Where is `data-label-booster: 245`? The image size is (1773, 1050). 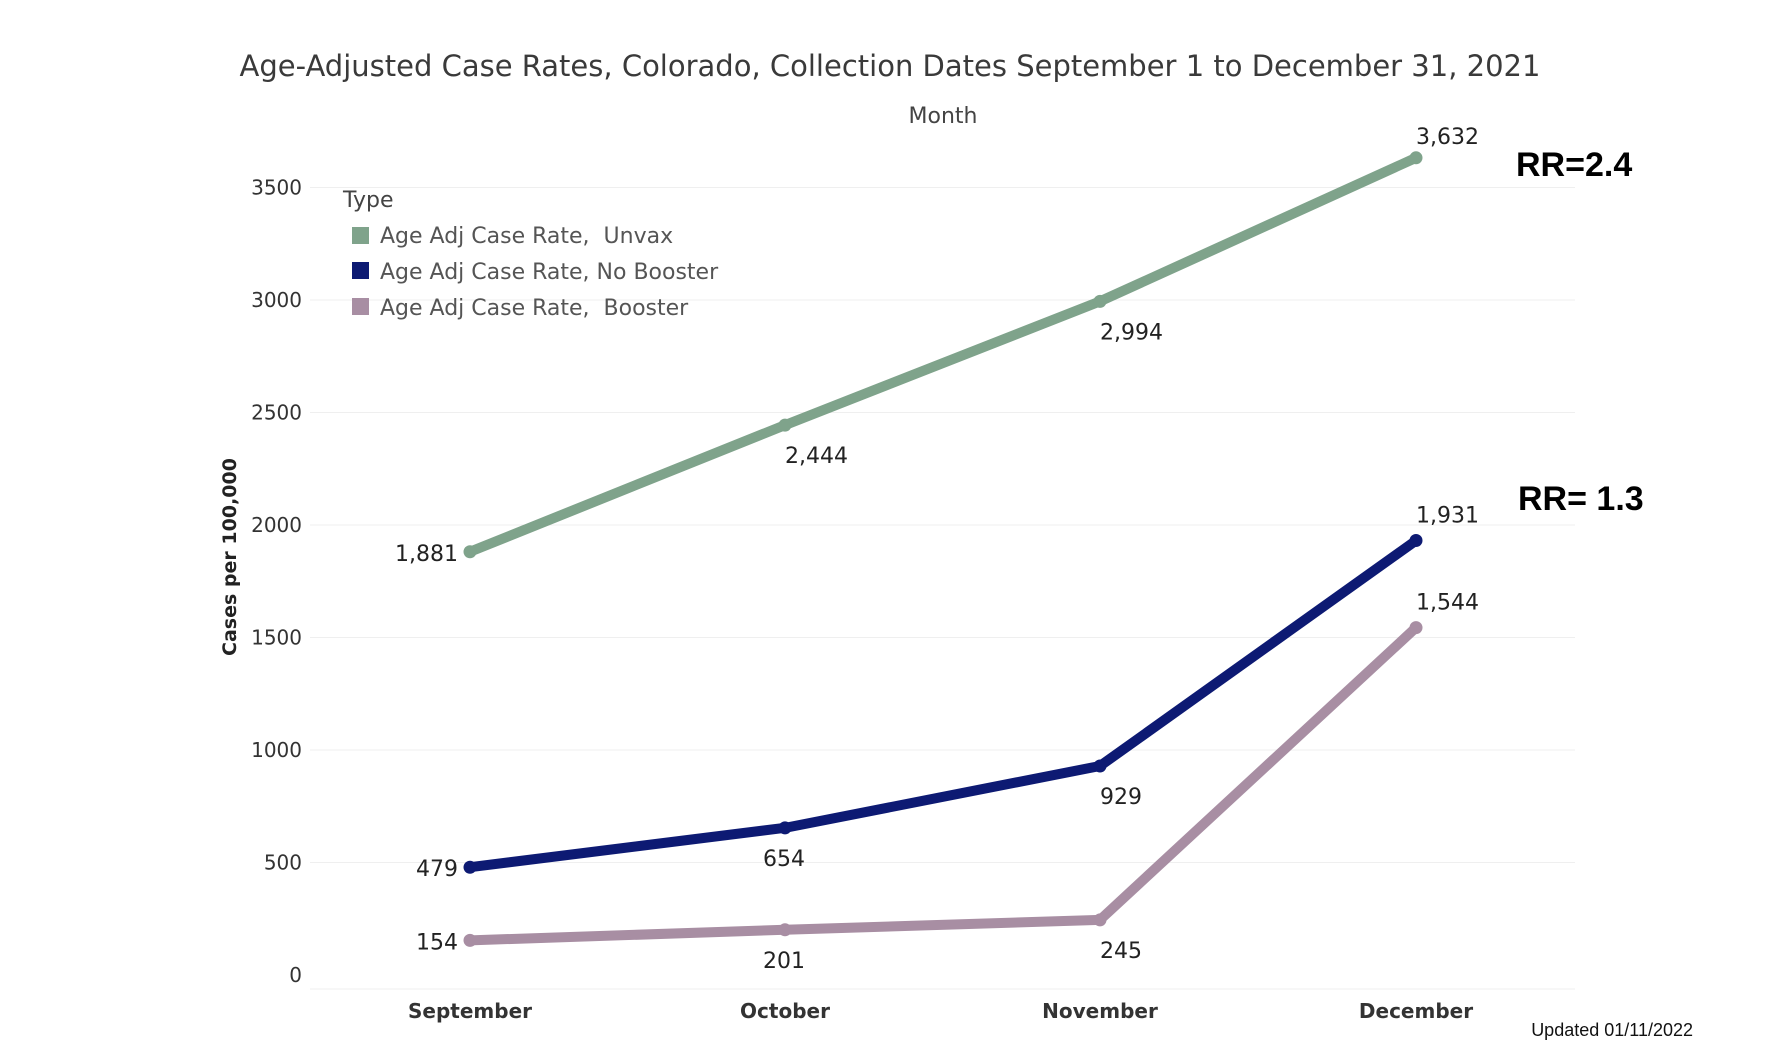 data-label-booster: 245 is located at coordinates (1121, 951).